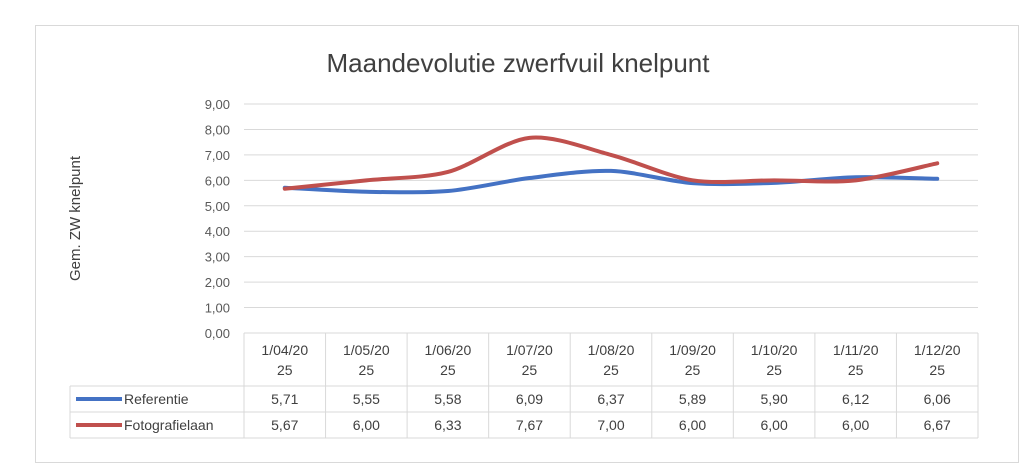  I want to click on x-tick-label: 1/08/20 25, so click(611, 360).